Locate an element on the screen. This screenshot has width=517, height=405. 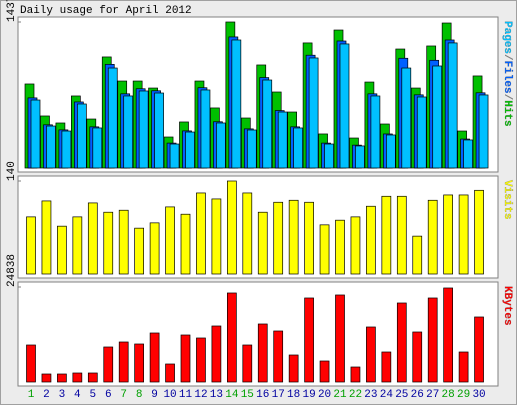
x-tick-label: 10 is located at coordinates (169, 395).